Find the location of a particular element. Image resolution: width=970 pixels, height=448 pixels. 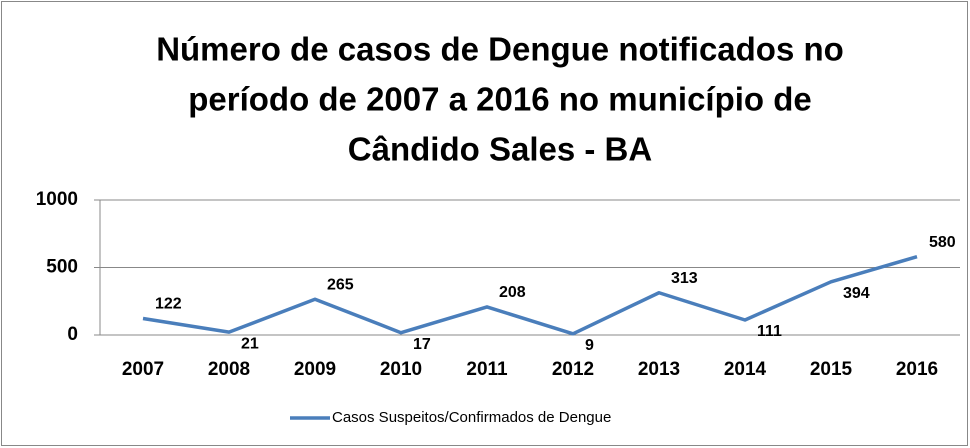

chart-title: Cândido Sales - BA is located at coordinates (500, 149).